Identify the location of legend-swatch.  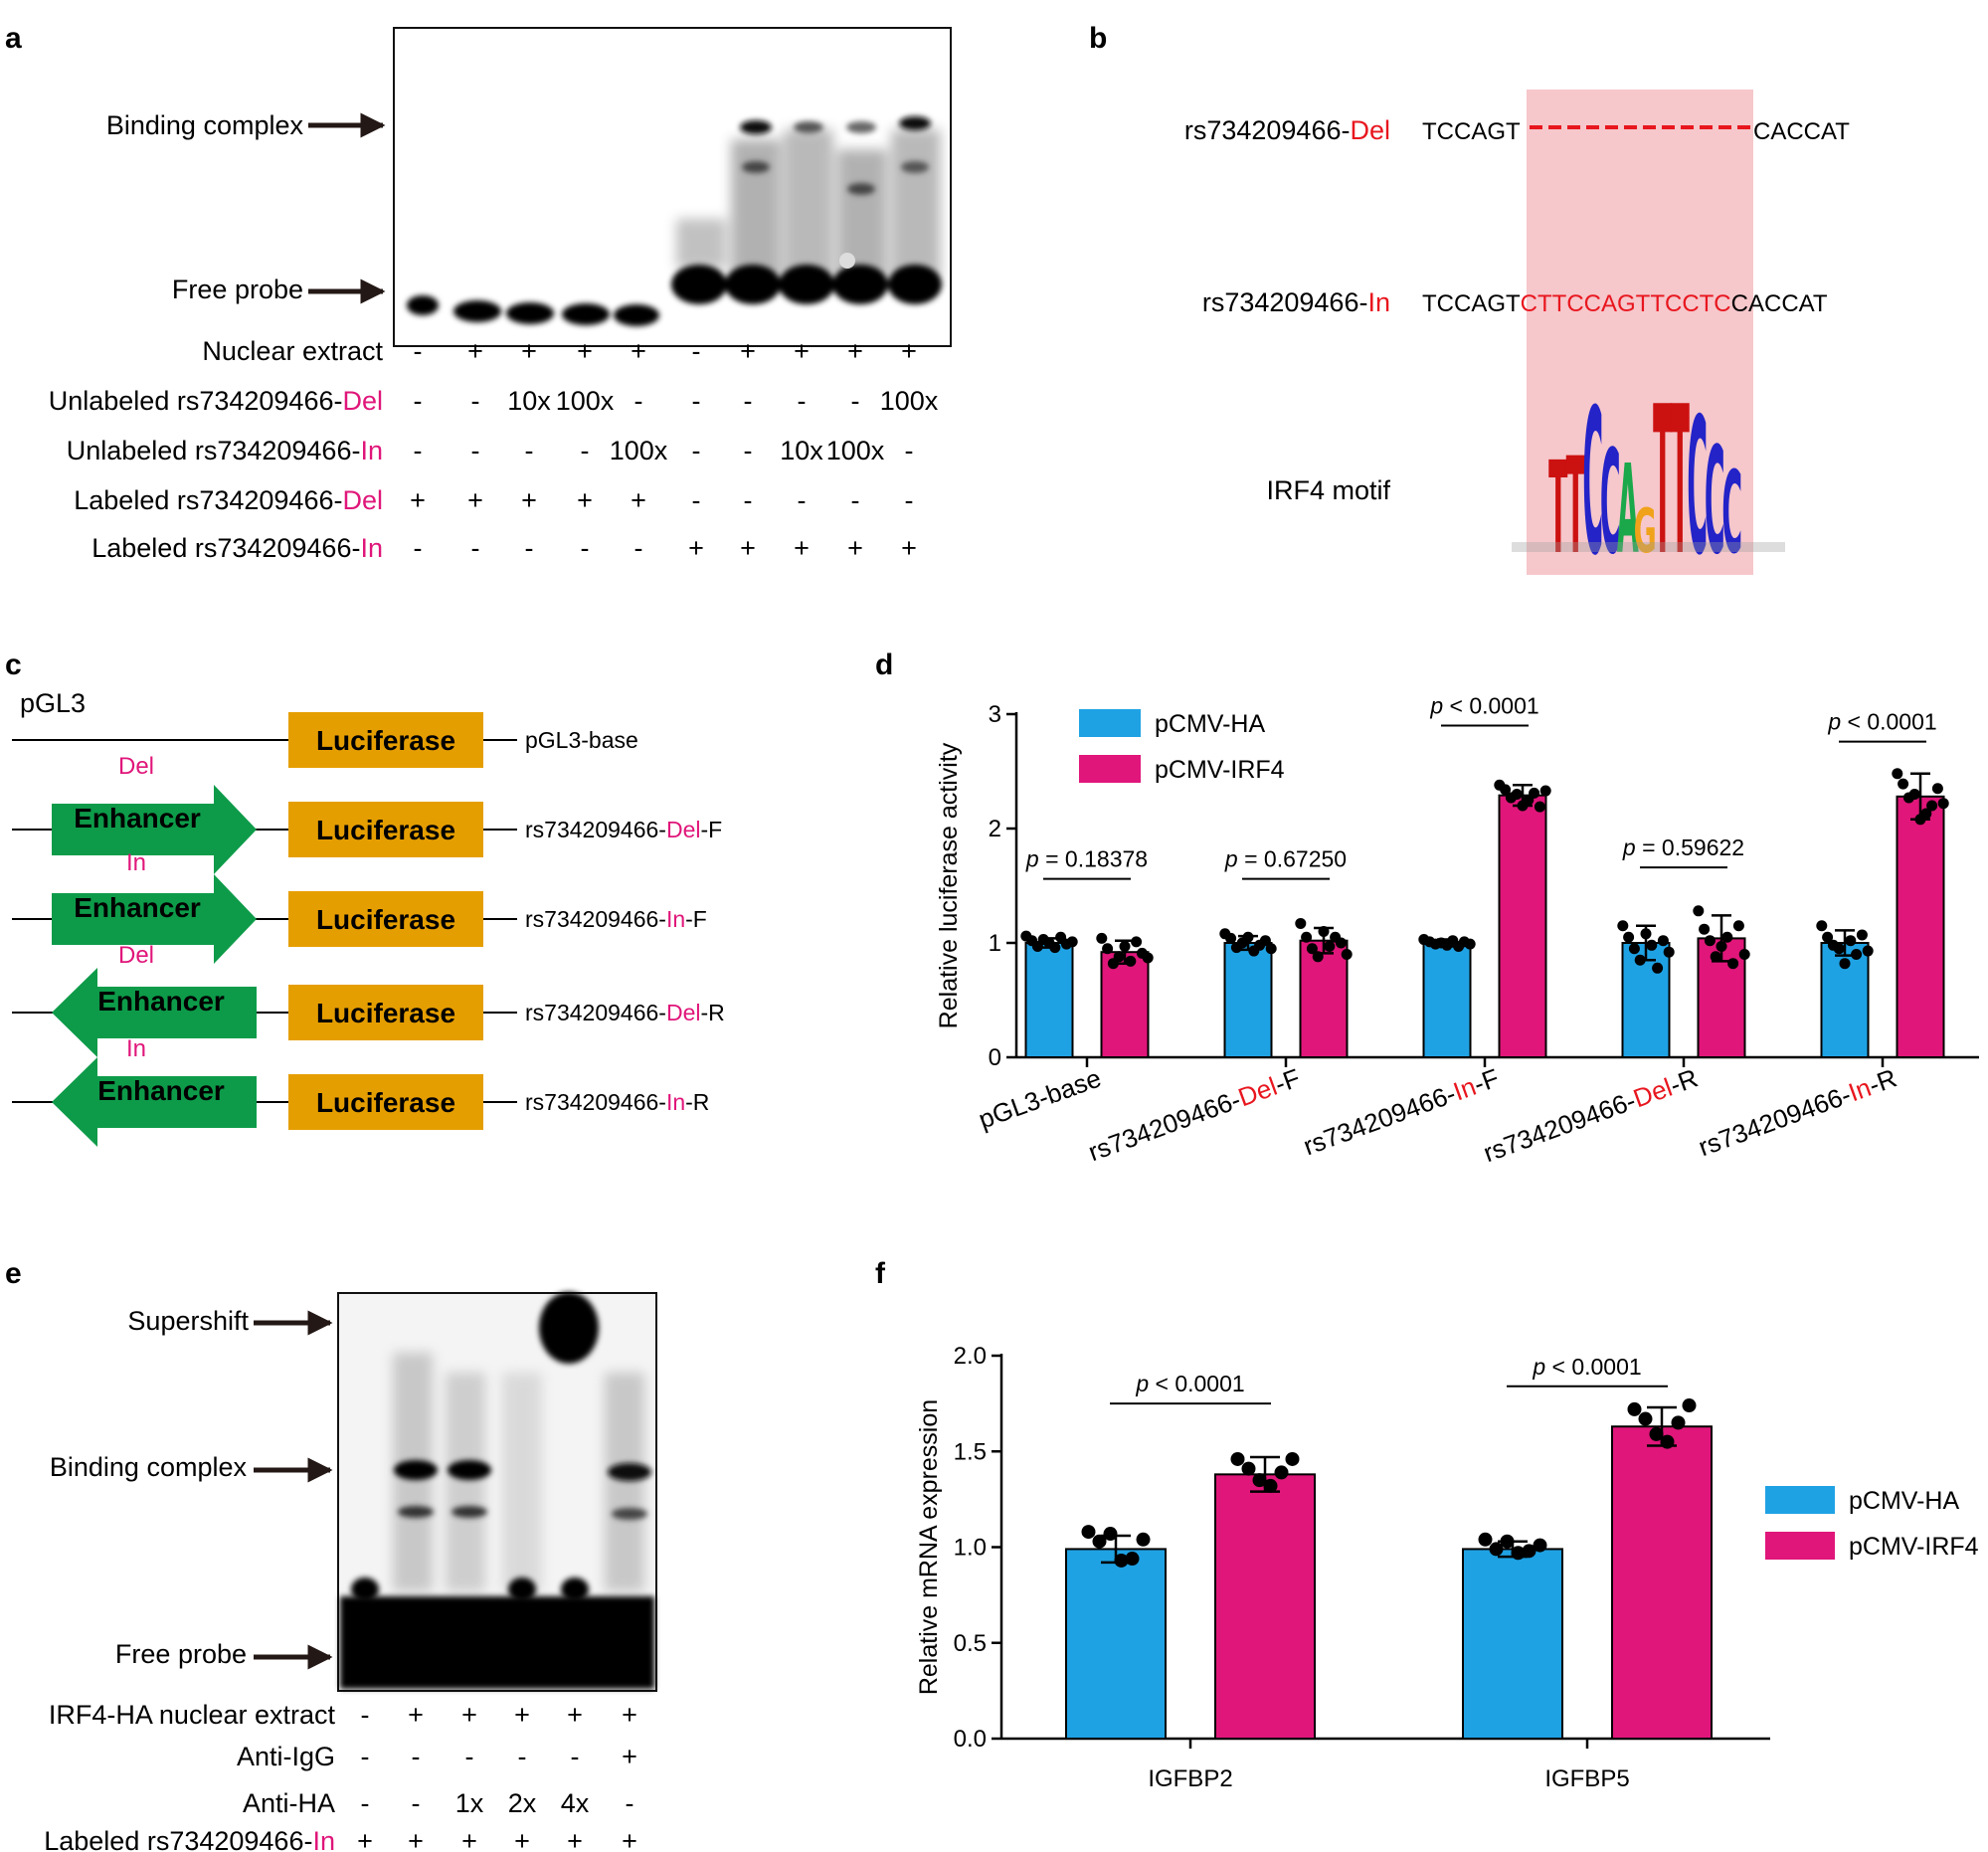
(1110, 769).